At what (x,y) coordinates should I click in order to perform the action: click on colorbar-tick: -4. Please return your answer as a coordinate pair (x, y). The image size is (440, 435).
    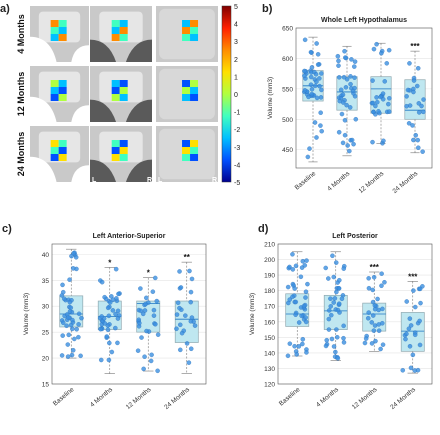
    Looking at the image, I should click on (237, 165).